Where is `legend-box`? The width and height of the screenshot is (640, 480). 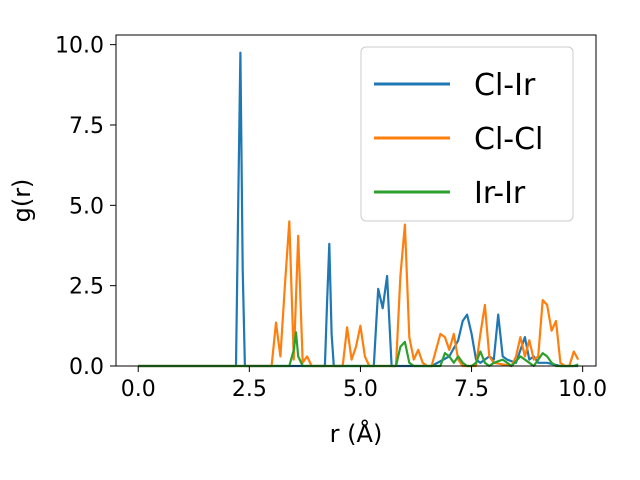 legend-box is located at coordinates (467, 134).